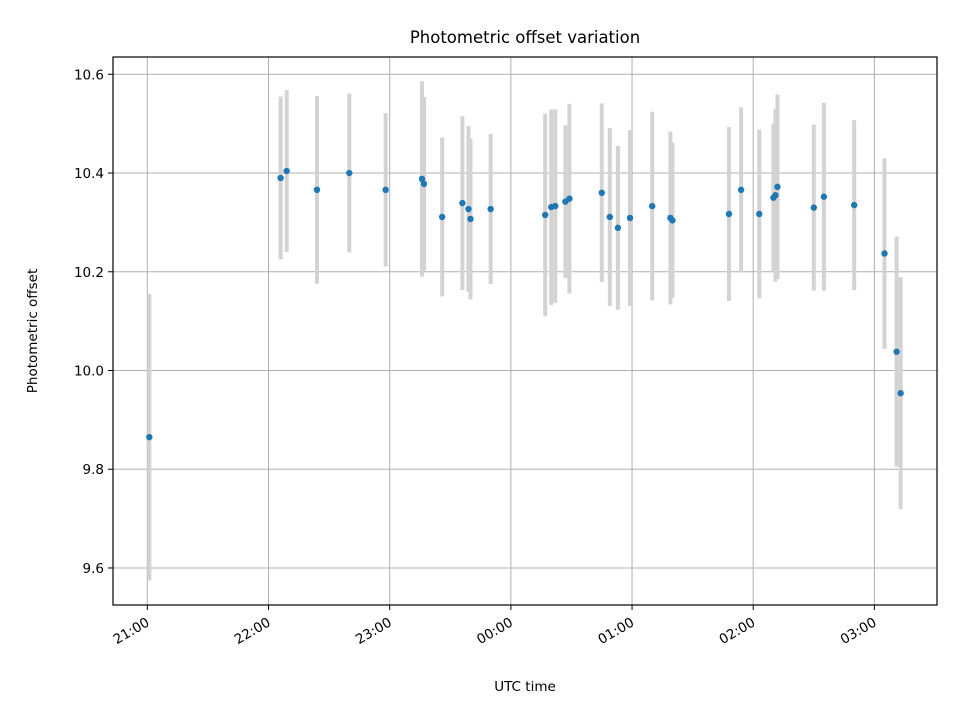 Image resolution: width=960 pixels, height=720 pixels. What do you see at coordinates (93, 470) in the screenshot?
I see `y-tick-label: 9.8` at bounding box center [93, 470].